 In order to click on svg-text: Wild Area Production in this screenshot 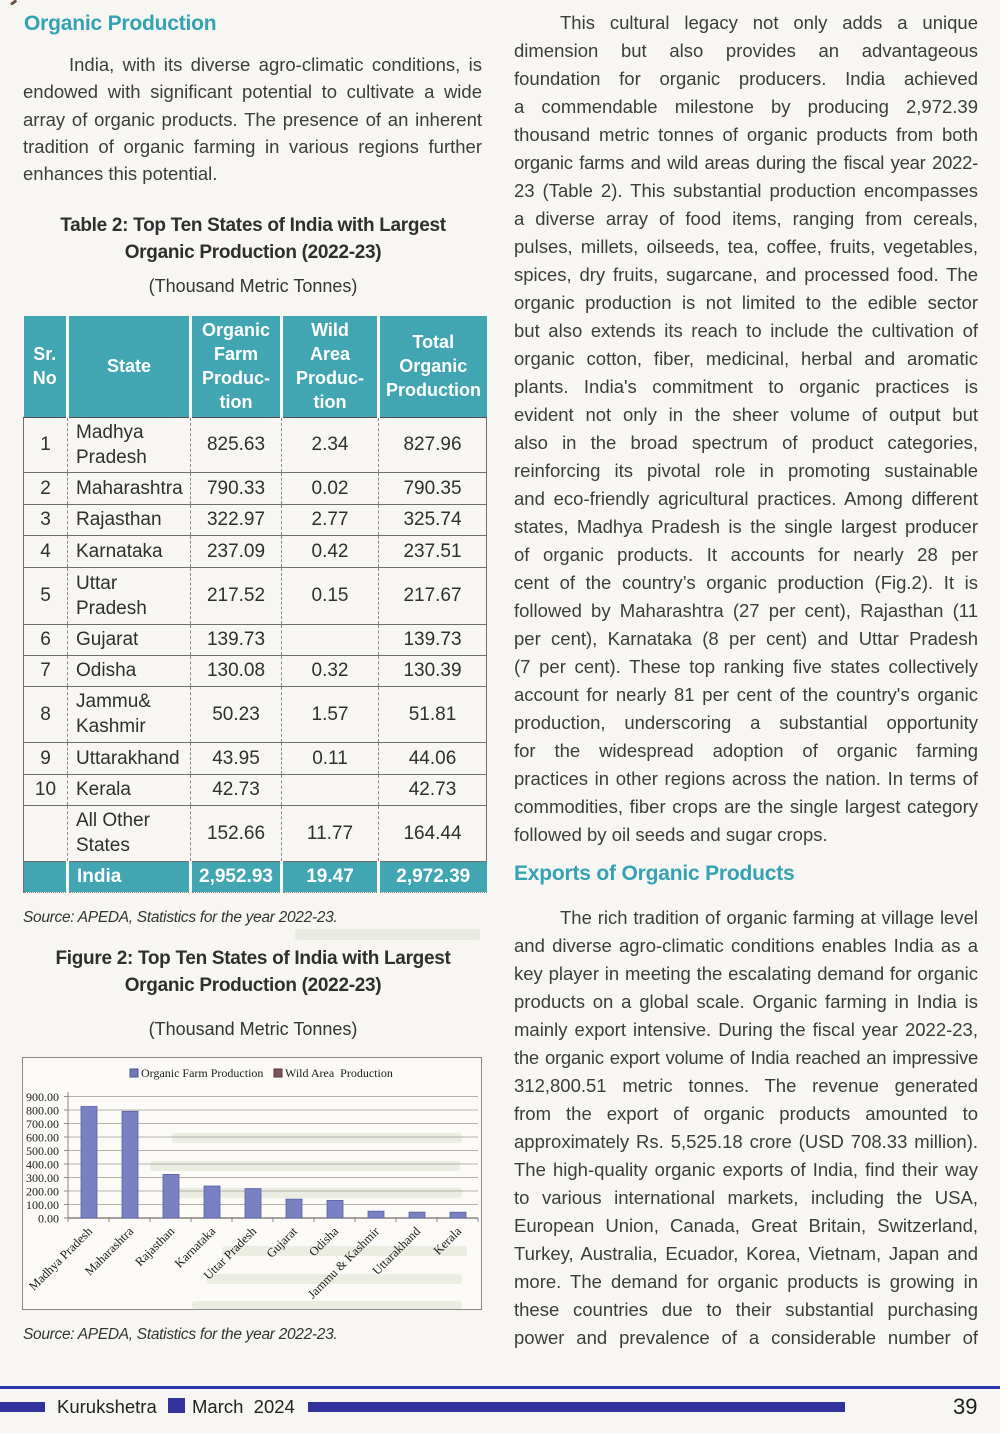, I will do `click(339, 1073)`.